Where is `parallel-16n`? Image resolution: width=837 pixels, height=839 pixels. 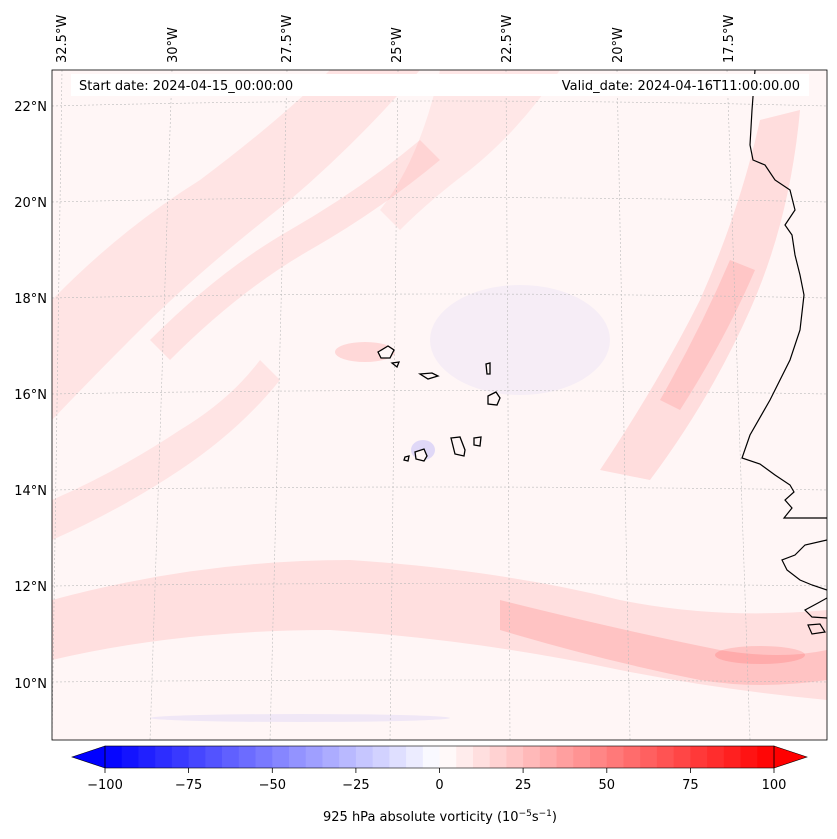
parallel-16n is located at coordinates (439, 392).